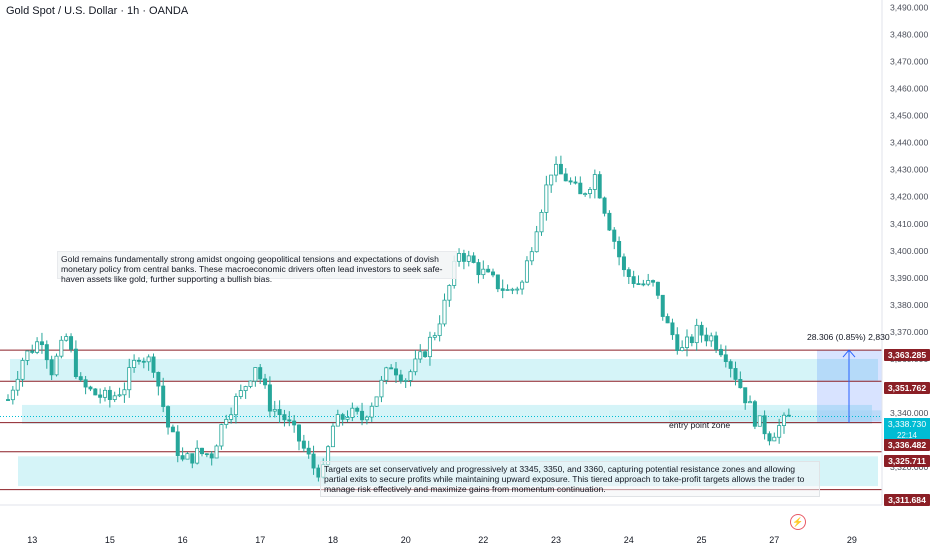 This screenshot has height=555, width=932. Describe the element at coordinates (909, 278) in the screenshot. I see `y-tick-label: 3,390.000` at that location.